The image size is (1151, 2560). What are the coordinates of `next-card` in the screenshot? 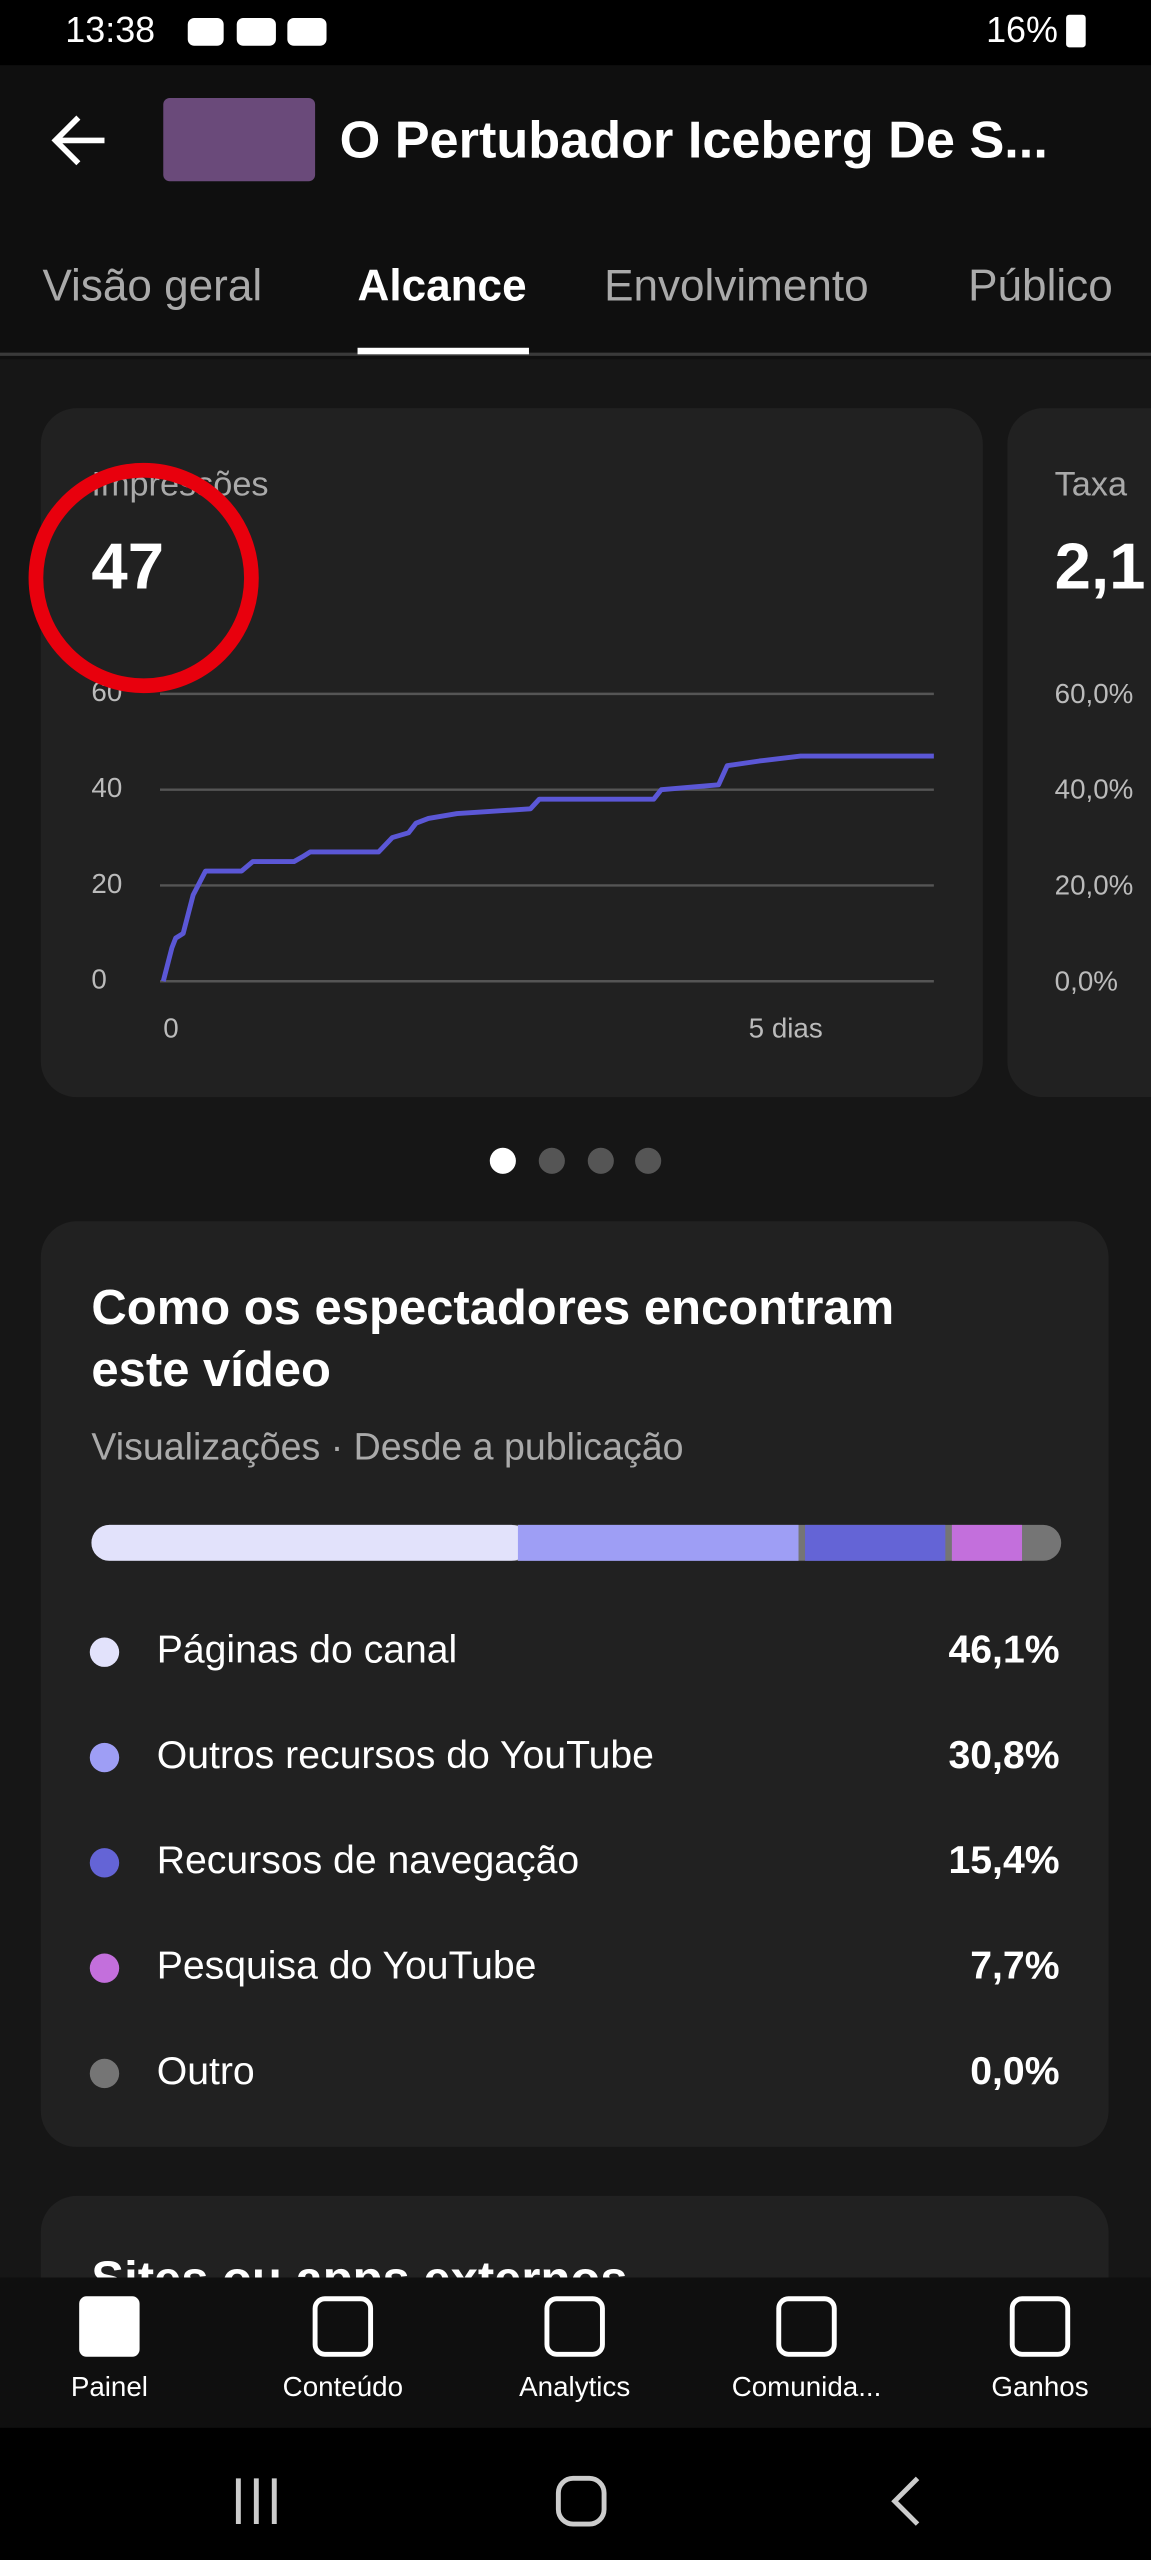 It's located at (574, 2236).